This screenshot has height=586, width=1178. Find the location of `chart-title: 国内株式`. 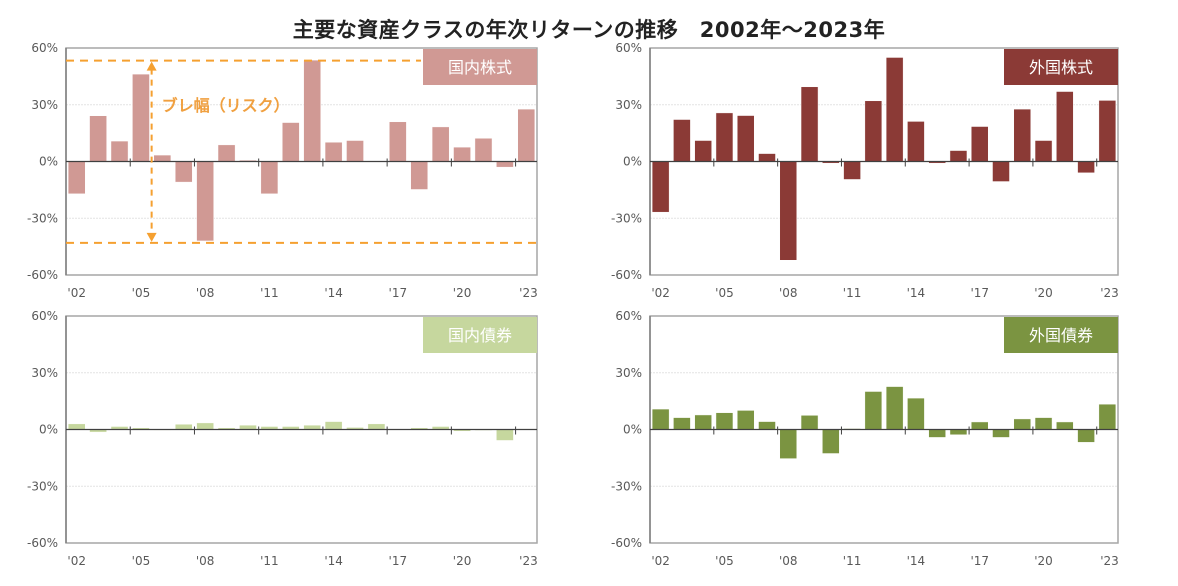

chart-title: 国内株式 is located at coordinates (480, 67).